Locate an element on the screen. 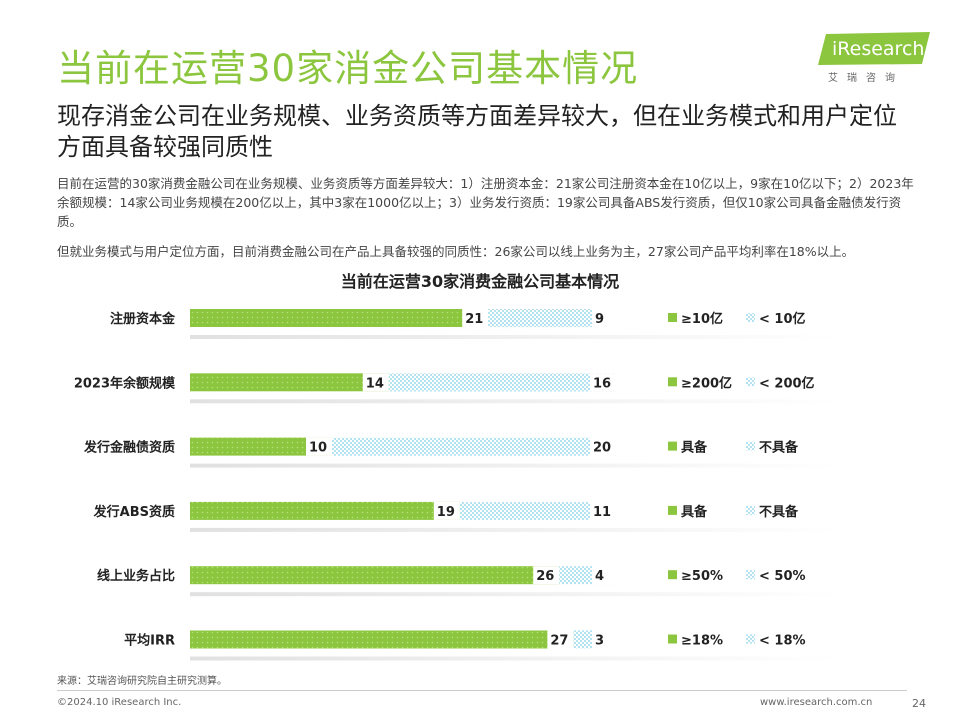 Image resolution: width=960 pixels, height=720 pixels. legend-label-secondary: < 200亿 is located at coordinates (787, 383).